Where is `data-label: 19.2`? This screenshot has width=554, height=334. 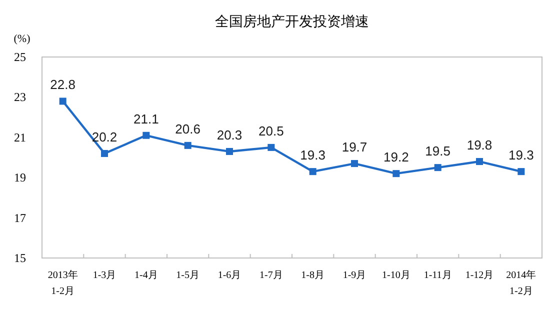 data-label: 19.2 is located at coordinates (396, 157).